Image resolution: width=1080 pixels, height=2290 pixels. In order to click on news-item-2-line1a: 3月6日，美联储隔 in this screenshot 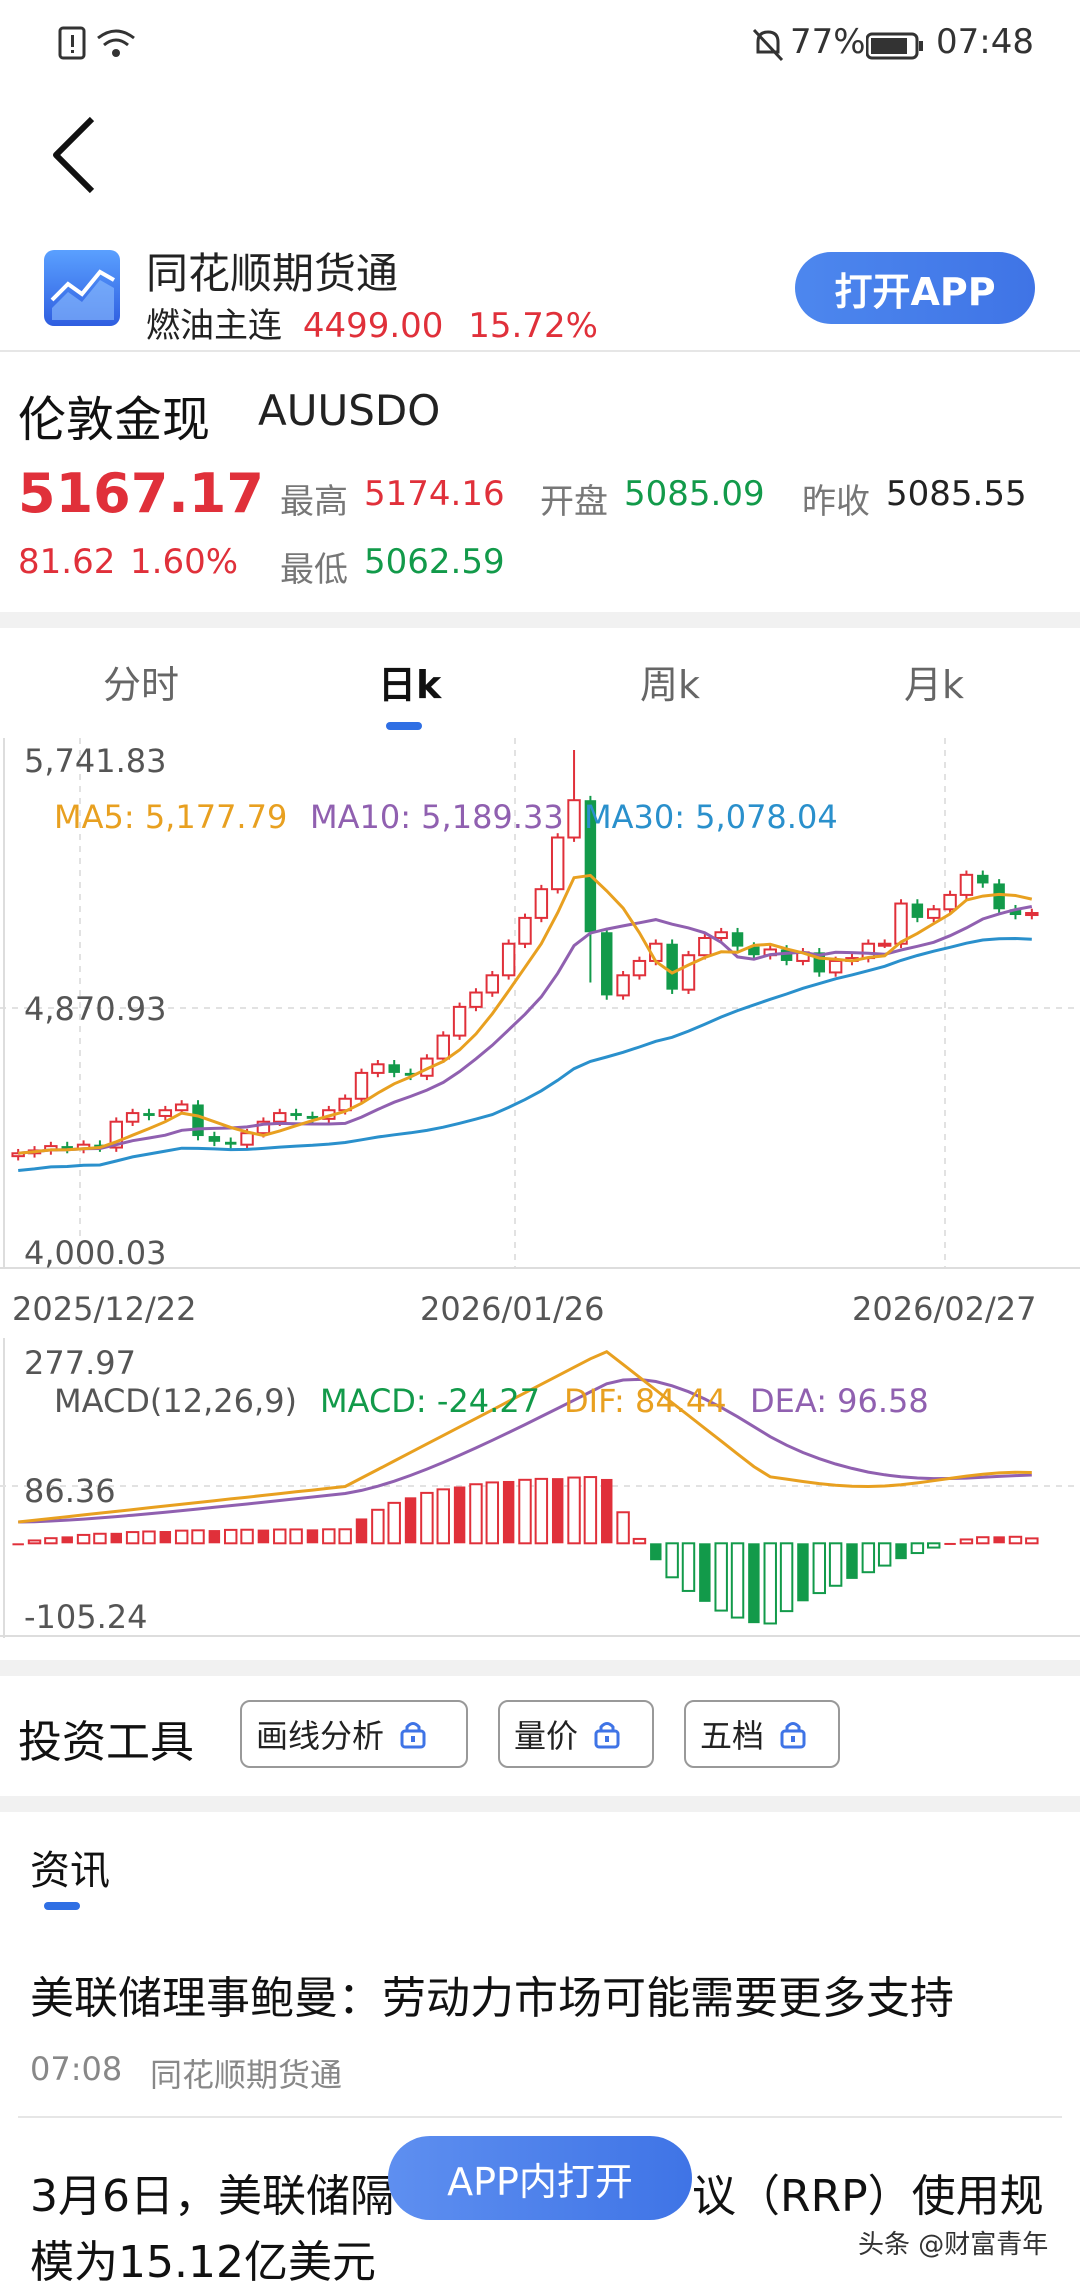, I will do `click(212, 2196)`.